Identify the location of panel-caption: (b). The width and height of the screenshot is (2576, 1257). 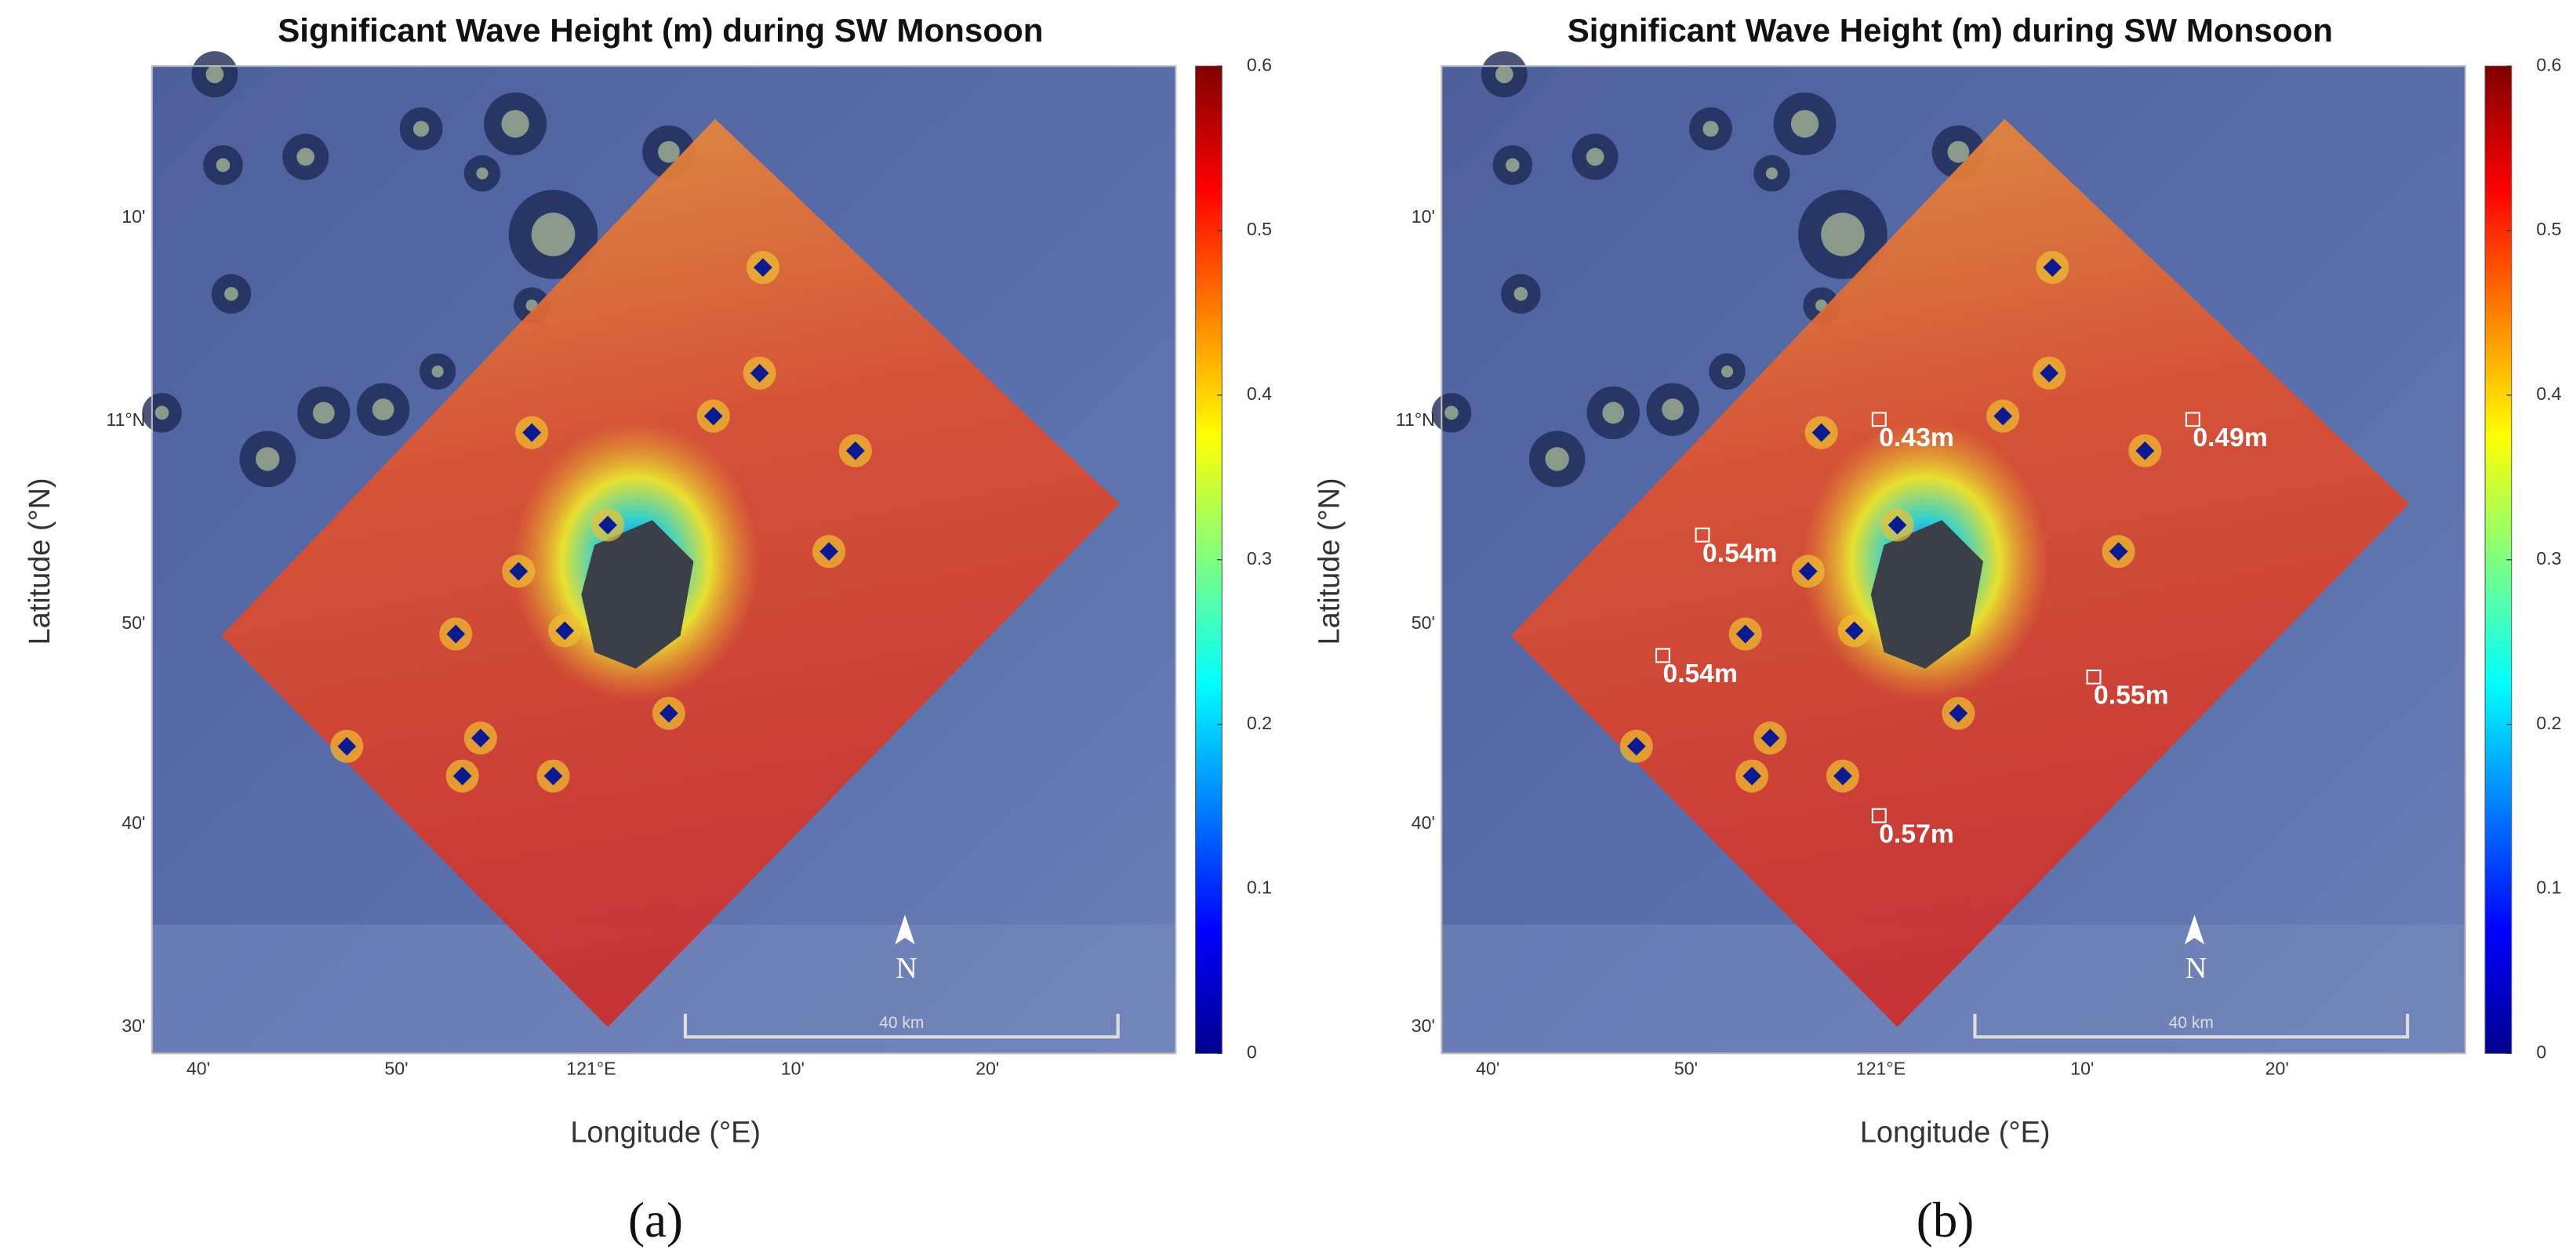
(1946, 1220).